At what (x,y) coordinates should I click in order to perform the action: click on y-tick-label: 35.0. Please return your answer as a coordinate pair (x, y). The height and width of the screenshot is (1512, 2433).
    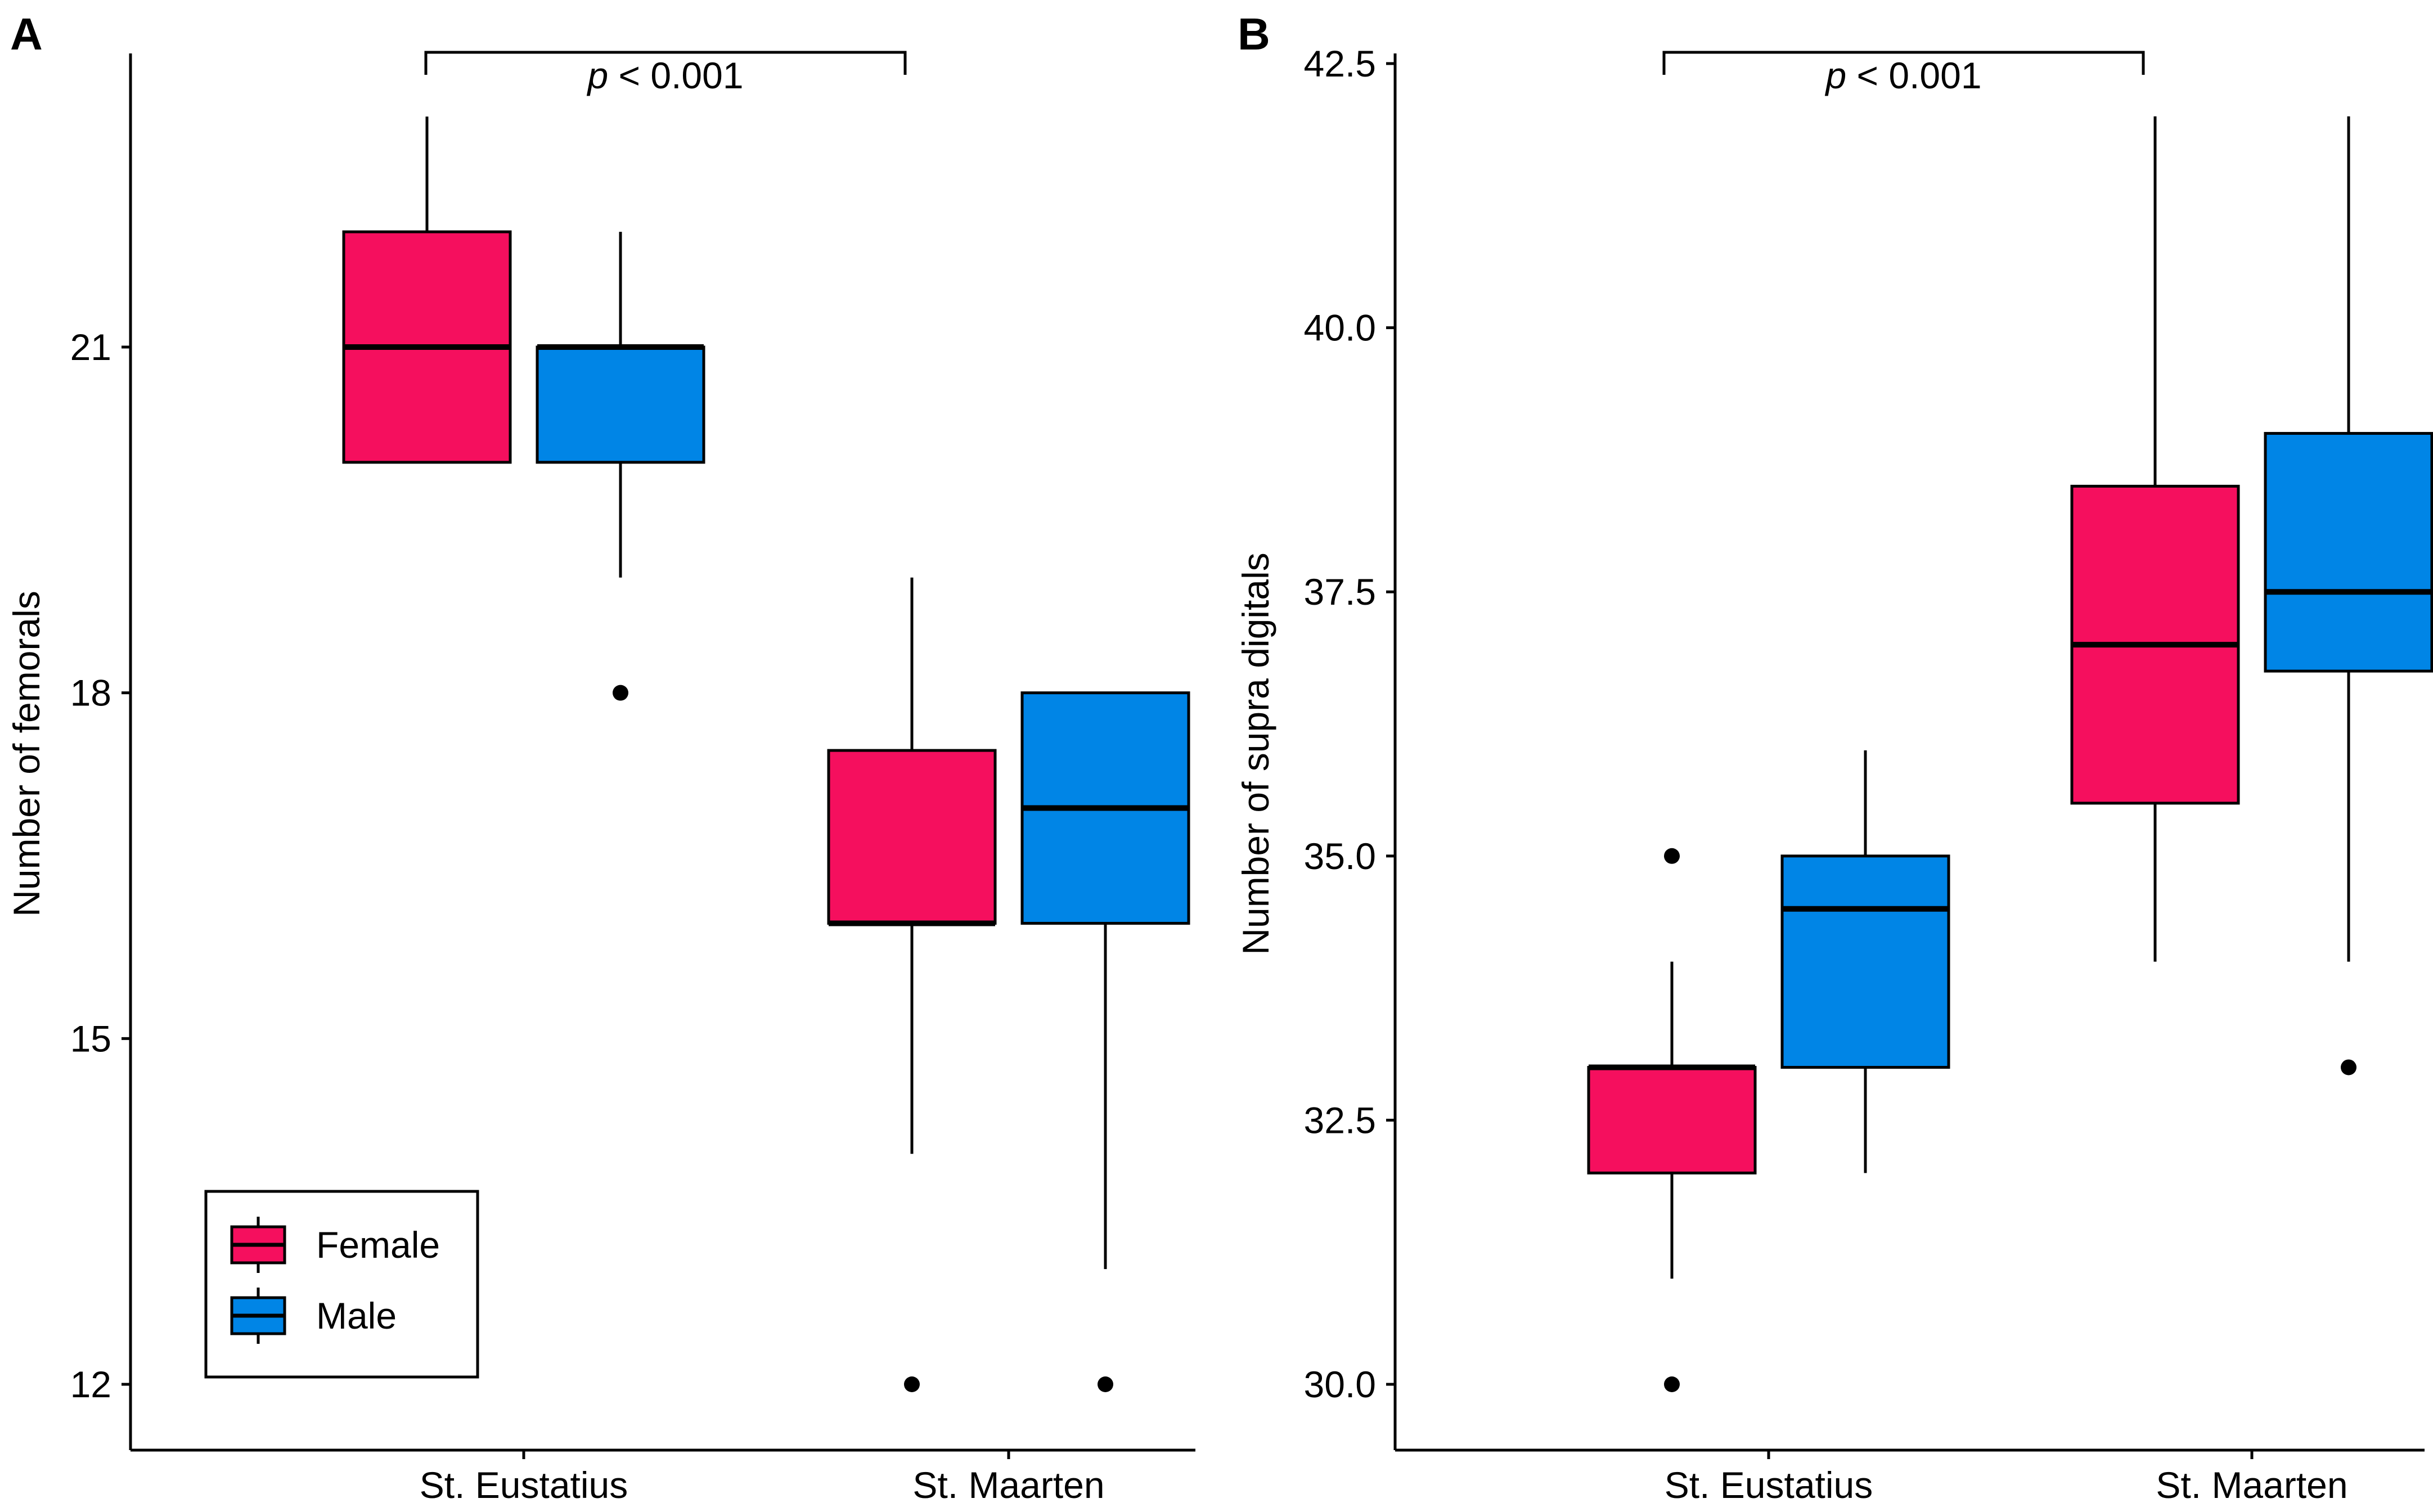
    Looking at the image, I should click on (1340, 856).